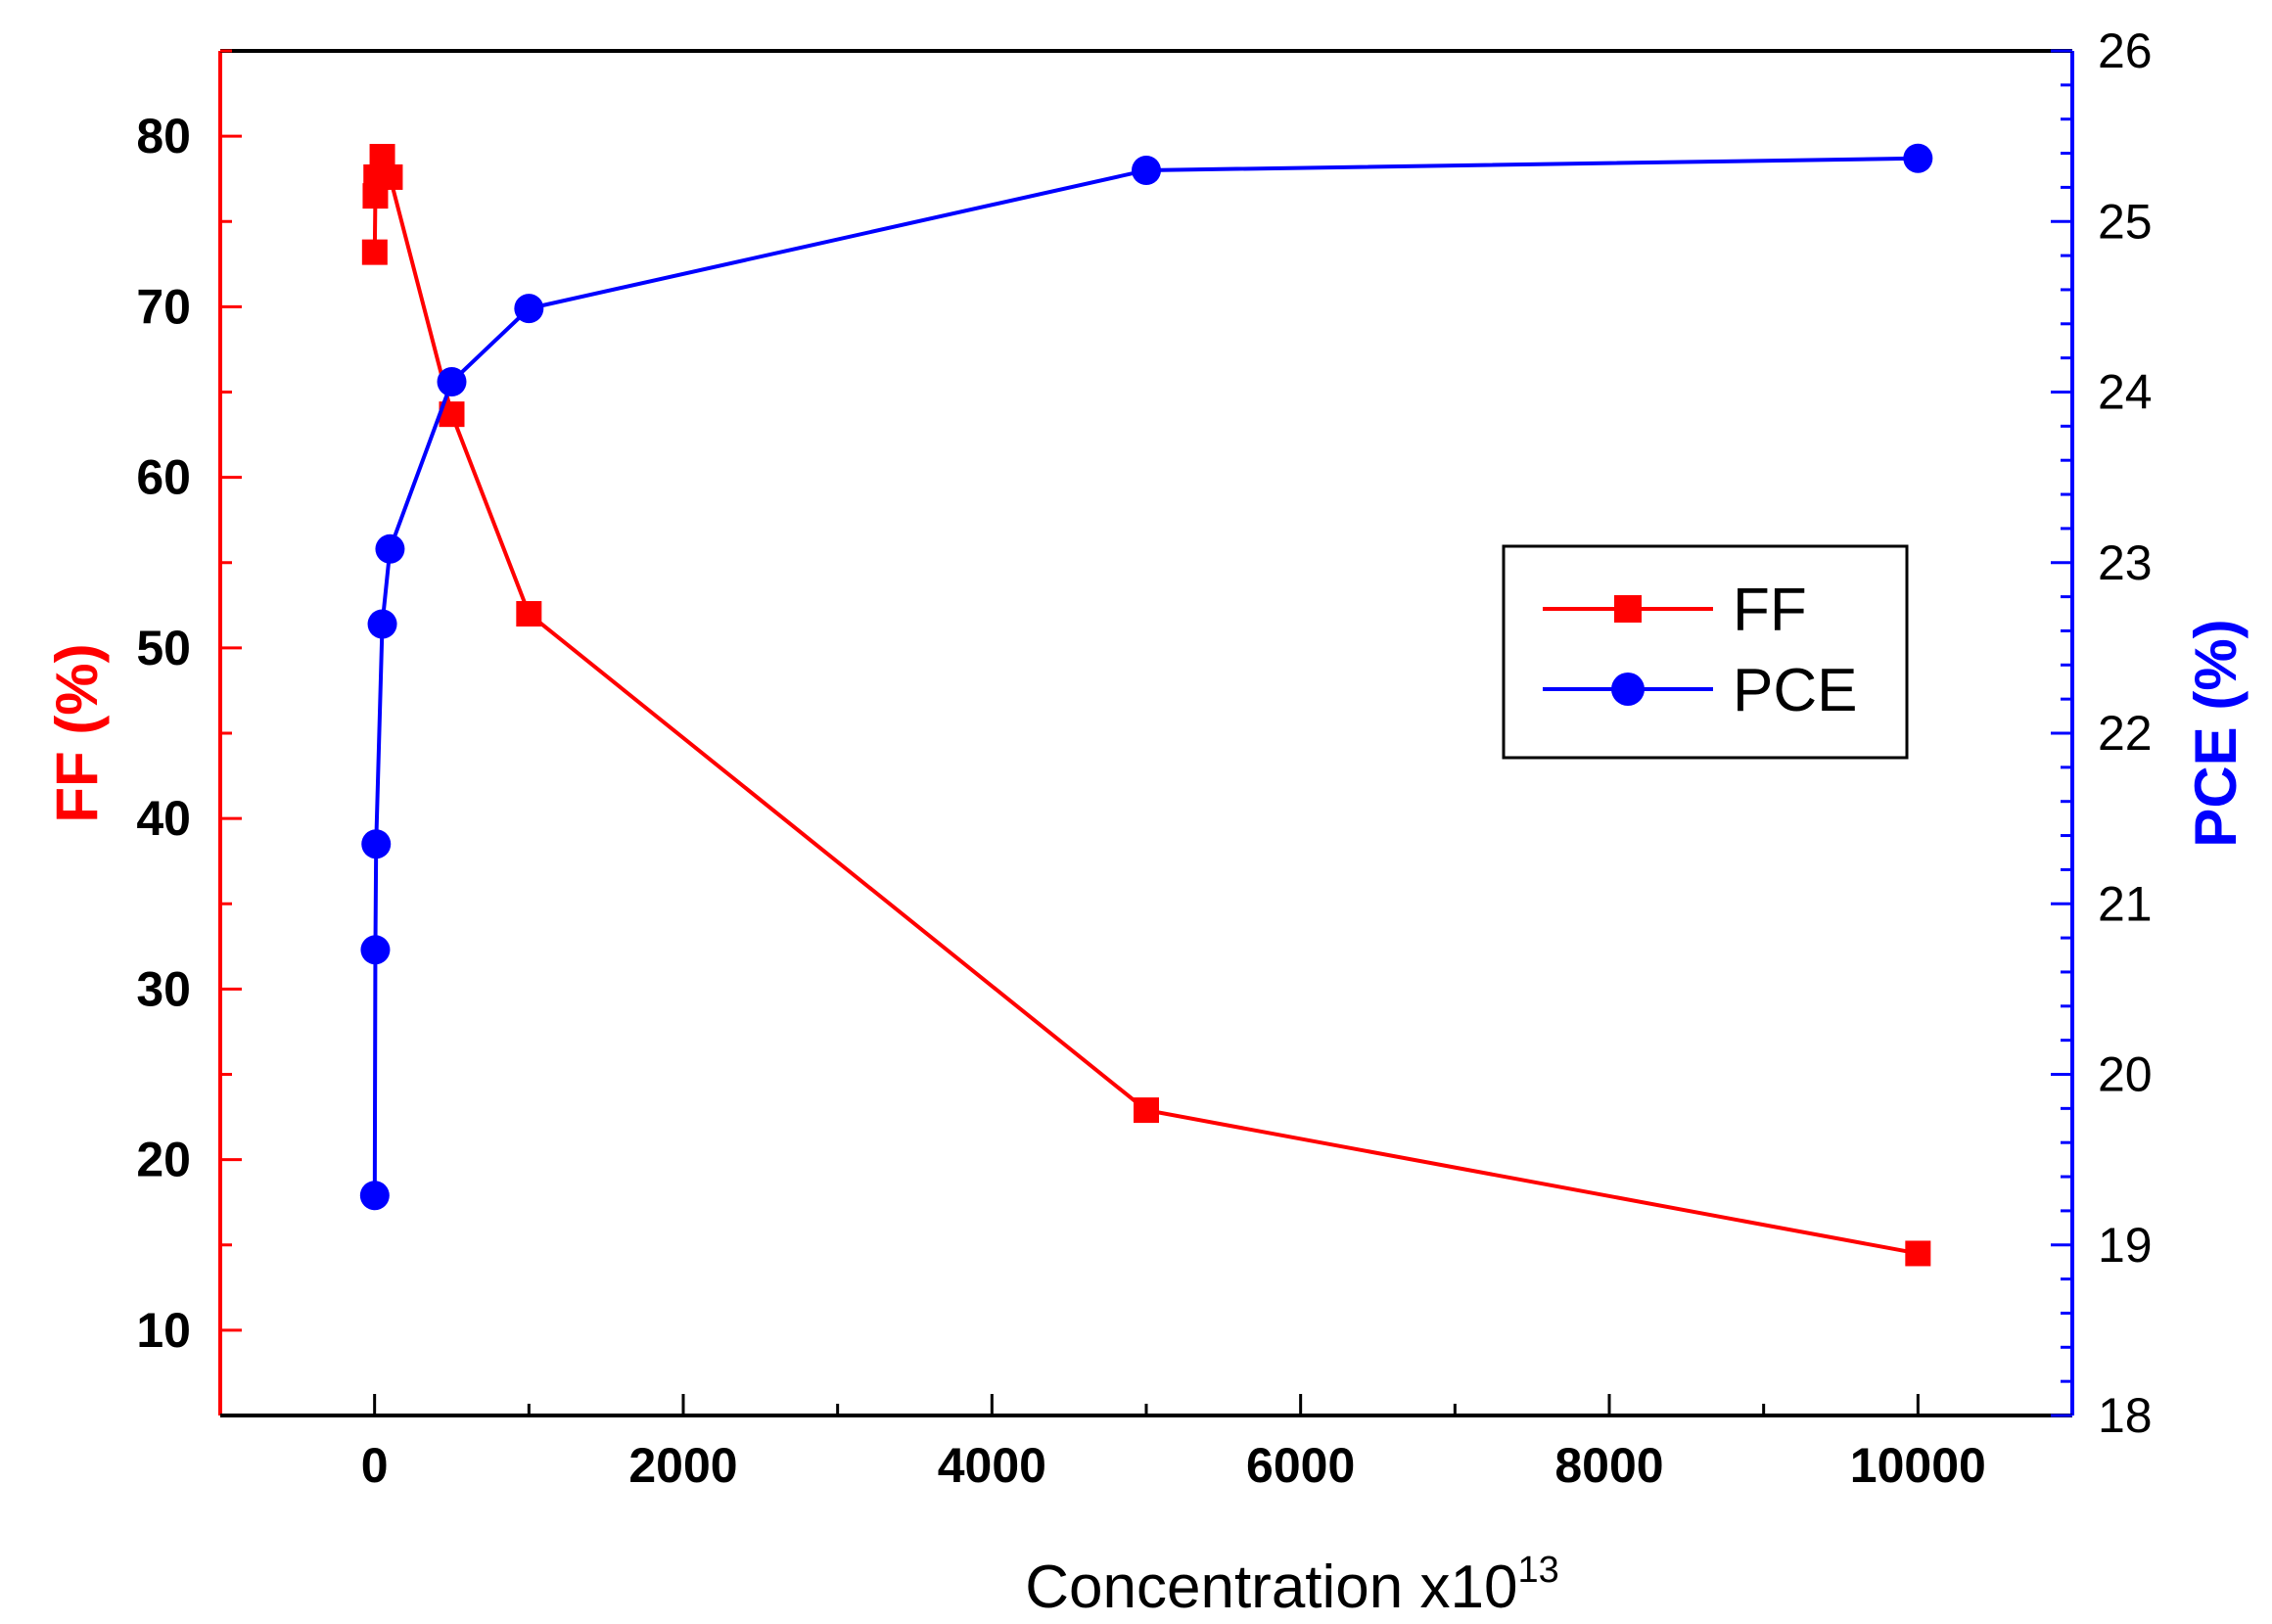 The height and width of the screenshot is (1624, 2272). What do you see at coordinates (2125, 50) in the screenshot?
I see `y-right-tick-label: 26` at bounding box center [2125, 50].